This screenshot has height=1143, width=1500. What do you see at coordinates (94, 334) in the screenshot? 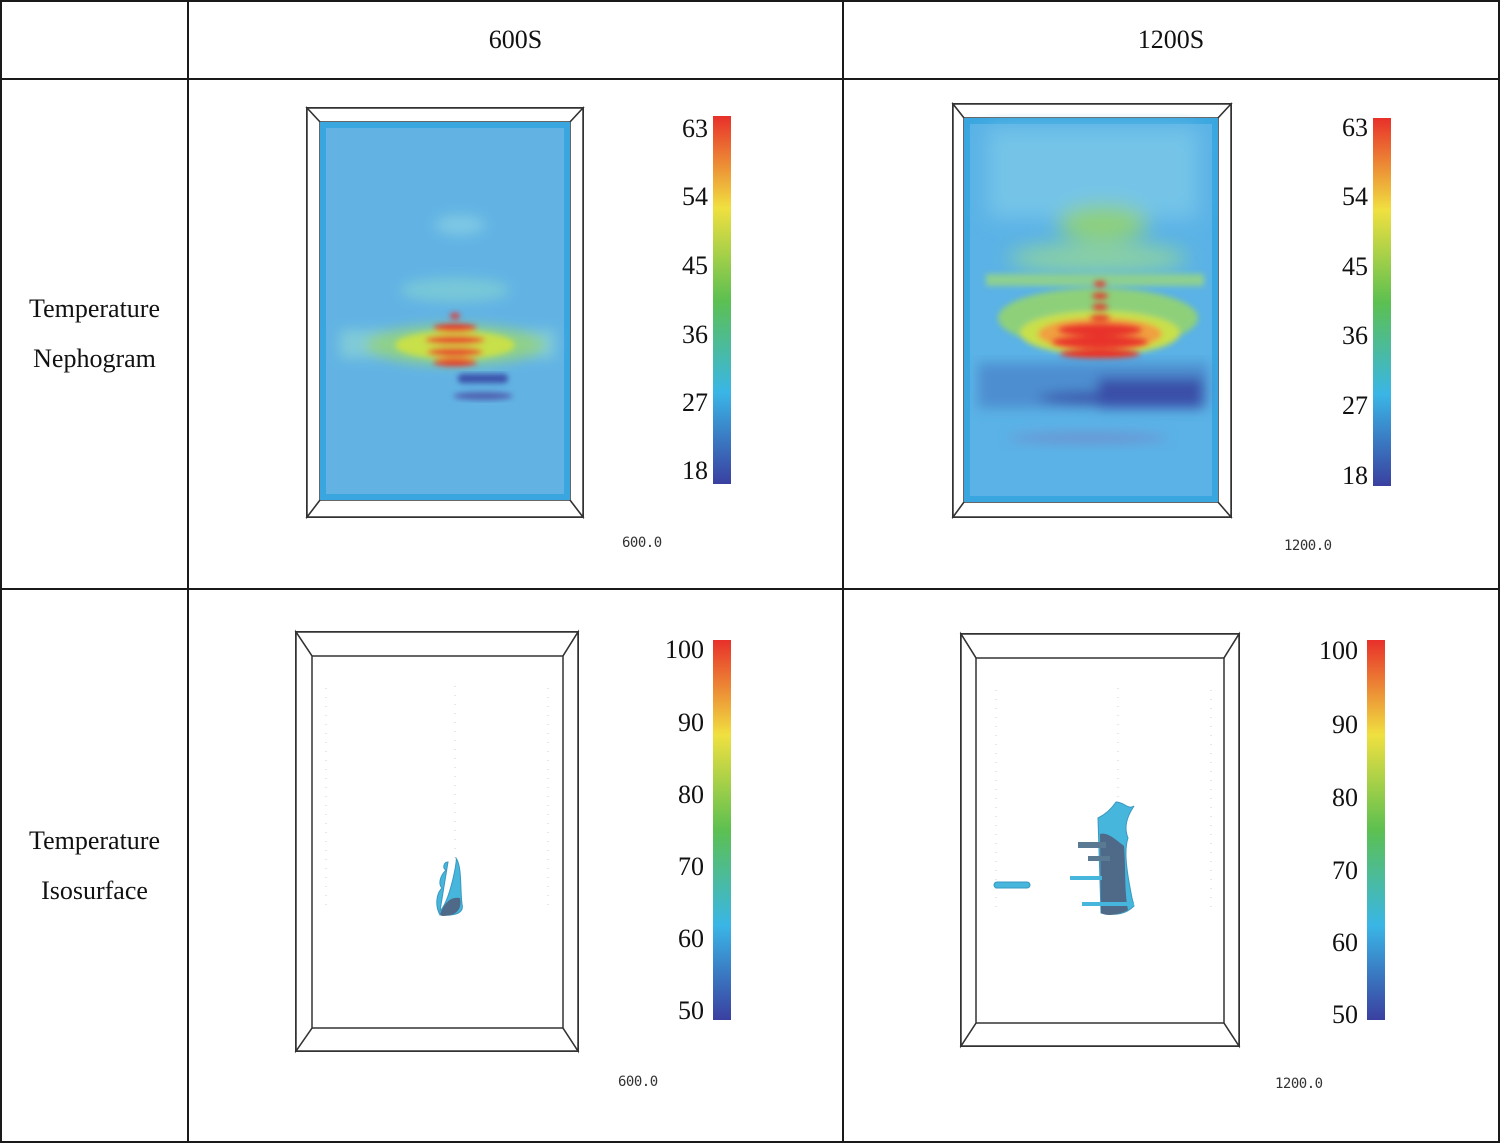
I see `row-label-nephogram: Temperature Nephogram` at bounding box center [94, 334].